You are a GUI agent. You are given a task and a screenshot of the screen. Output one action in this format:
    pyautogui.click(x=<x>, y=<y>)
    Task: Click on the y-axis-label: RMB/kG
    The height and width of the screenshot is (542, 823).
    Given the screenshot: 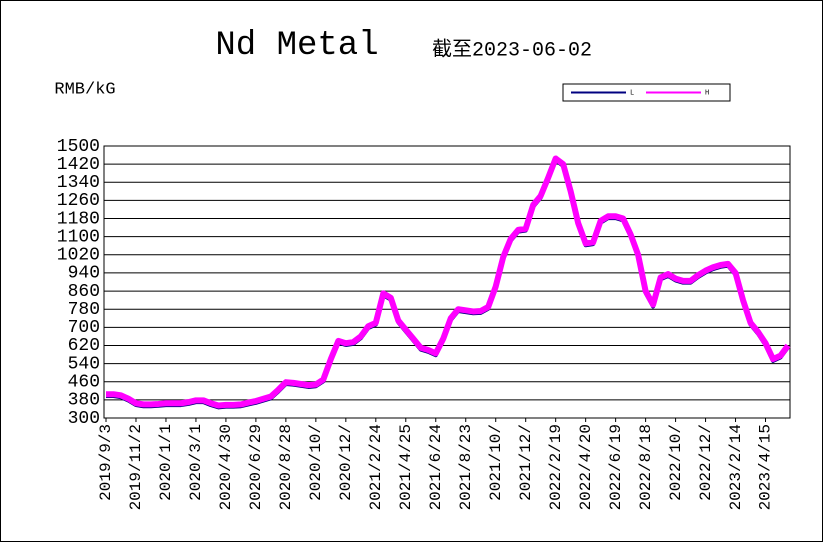 What is the action you would take?
    pyautogui.click(x=84, y=89)
    